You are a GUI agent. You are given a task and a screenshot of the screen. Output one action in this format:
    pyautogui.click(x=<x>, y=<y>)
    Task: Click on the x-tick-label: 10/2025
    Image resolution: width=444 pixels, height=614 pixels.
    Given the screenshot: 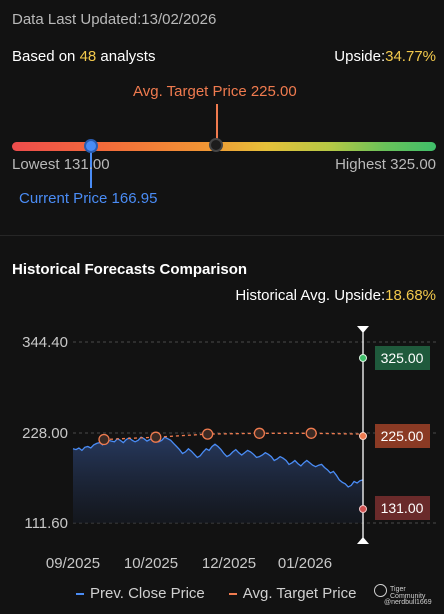 What is the action you would take?
    pyautogui.click(x=151, y=563)
    